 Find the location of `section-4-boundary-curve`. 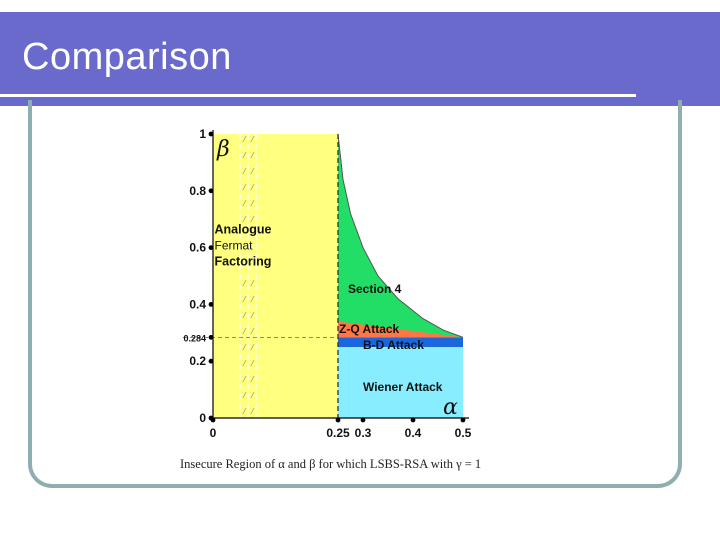

section-4-boundary-curve is located at coordinates (400, 235).